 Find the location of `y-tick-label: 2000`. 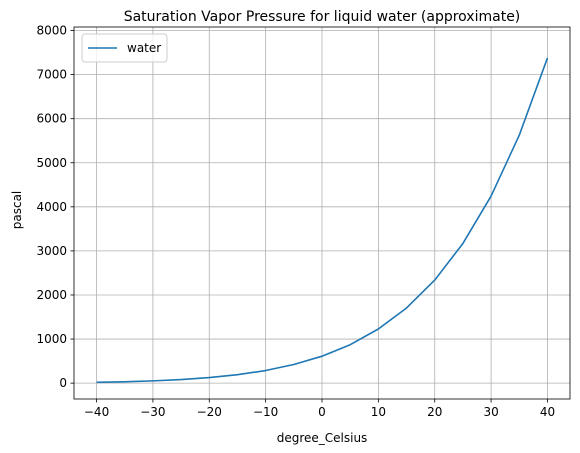

y-tick-label: 2000 is located at coordinates (51, 295).